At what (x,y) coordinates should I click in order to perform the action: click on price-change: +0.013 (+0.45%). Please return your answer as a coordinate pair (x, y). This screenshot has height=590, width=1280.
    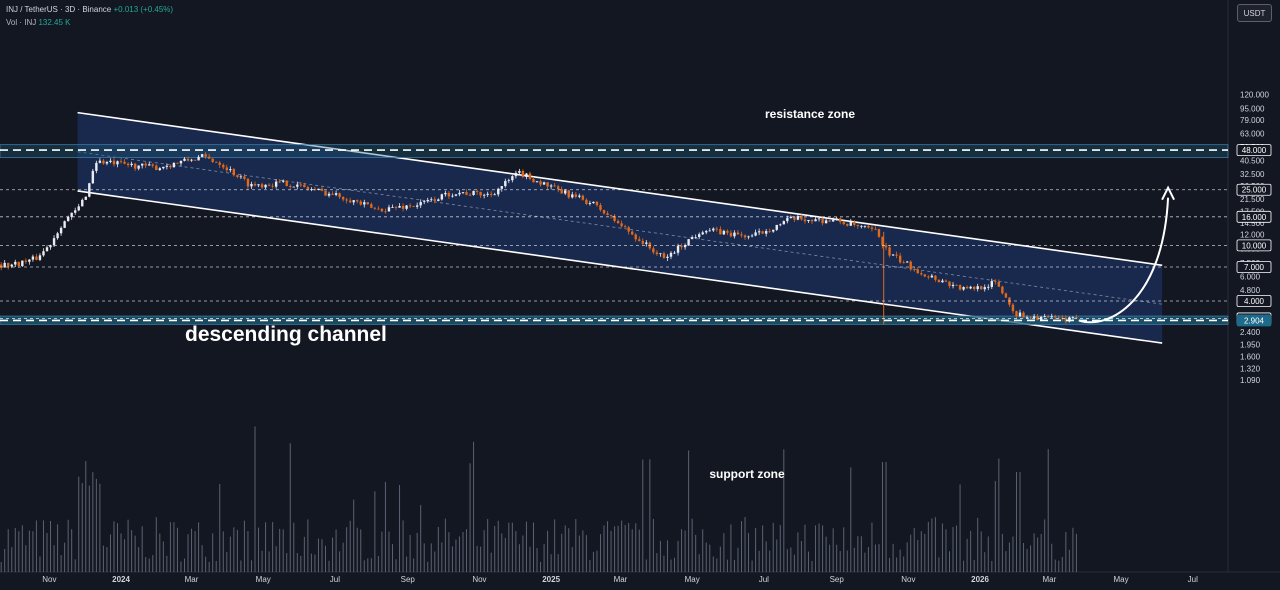
    Looking at the image, I should click on (143, 9).